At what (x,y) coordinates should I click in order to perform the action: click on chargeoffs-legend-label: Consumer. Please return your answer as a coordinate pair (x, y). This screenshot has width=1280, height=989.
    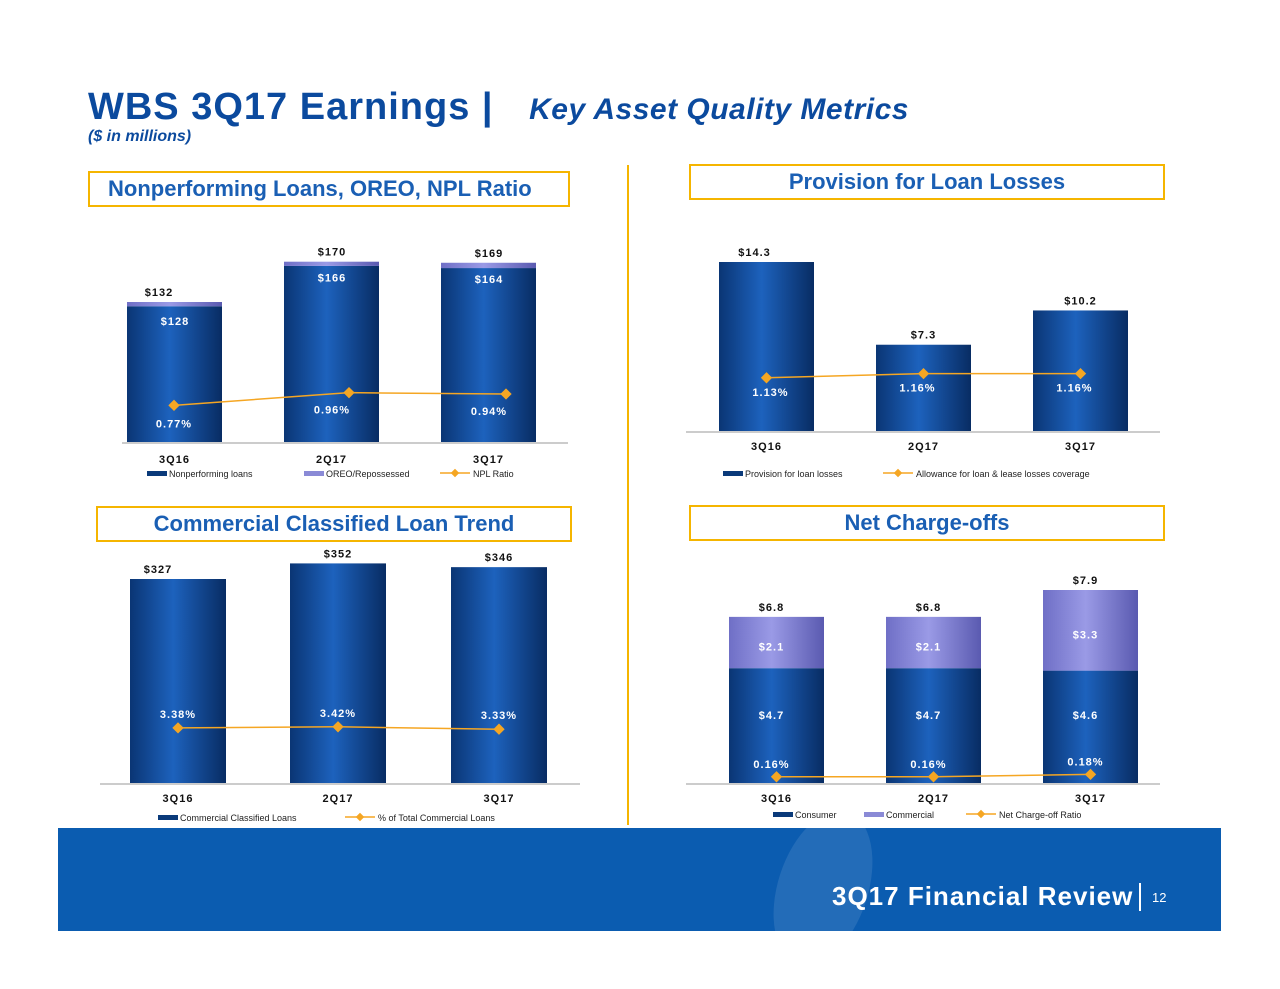
    Looking at the image, I should click on (816, 815).